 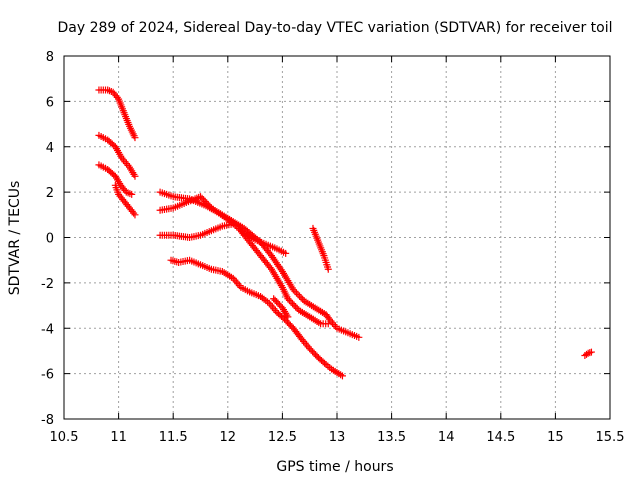 What do you see at coordinates (173, 437) in the screenshot?
I see `x-tick-label: 11.5` at bounding box center [173, 437].